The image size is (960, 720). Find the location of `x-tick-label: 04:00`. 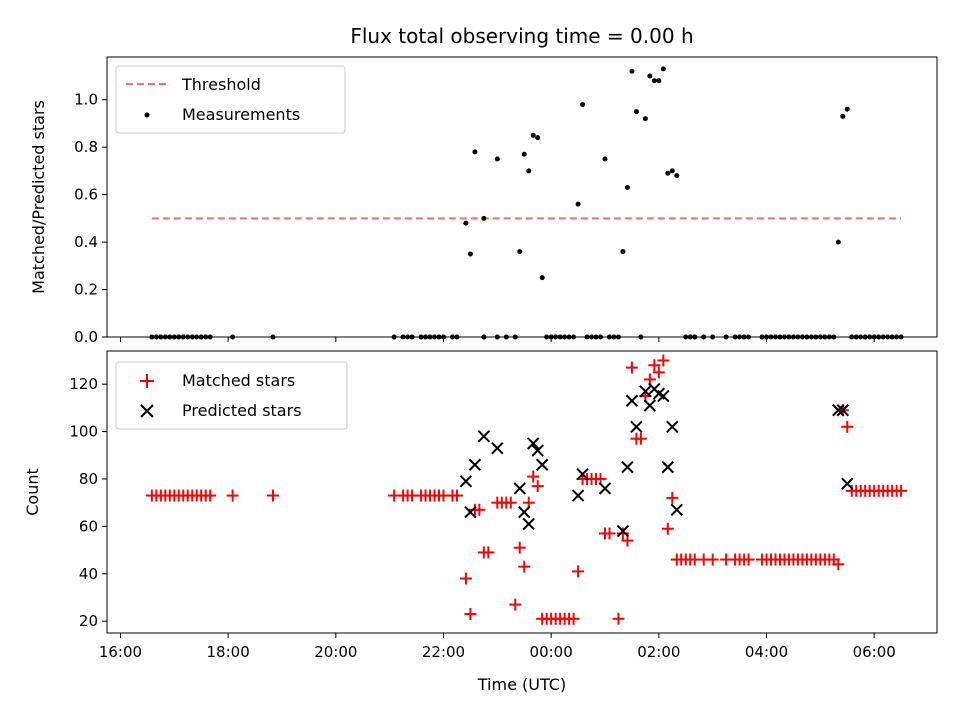

x-tick-label: 04:00 is located at coordinates (766, 652).